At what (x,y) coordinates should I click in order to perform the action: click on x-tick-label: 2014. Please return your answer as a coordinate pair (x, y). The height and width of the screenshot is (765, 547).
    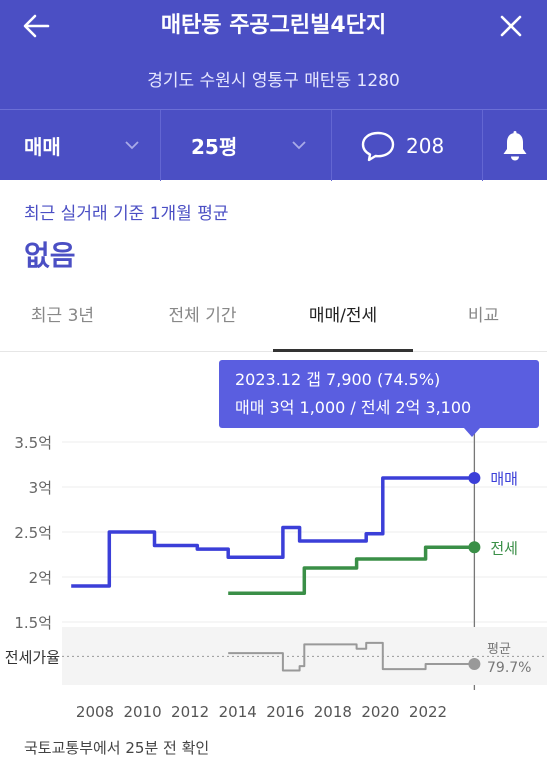
    Looking at the image, I should click on (238, 712).